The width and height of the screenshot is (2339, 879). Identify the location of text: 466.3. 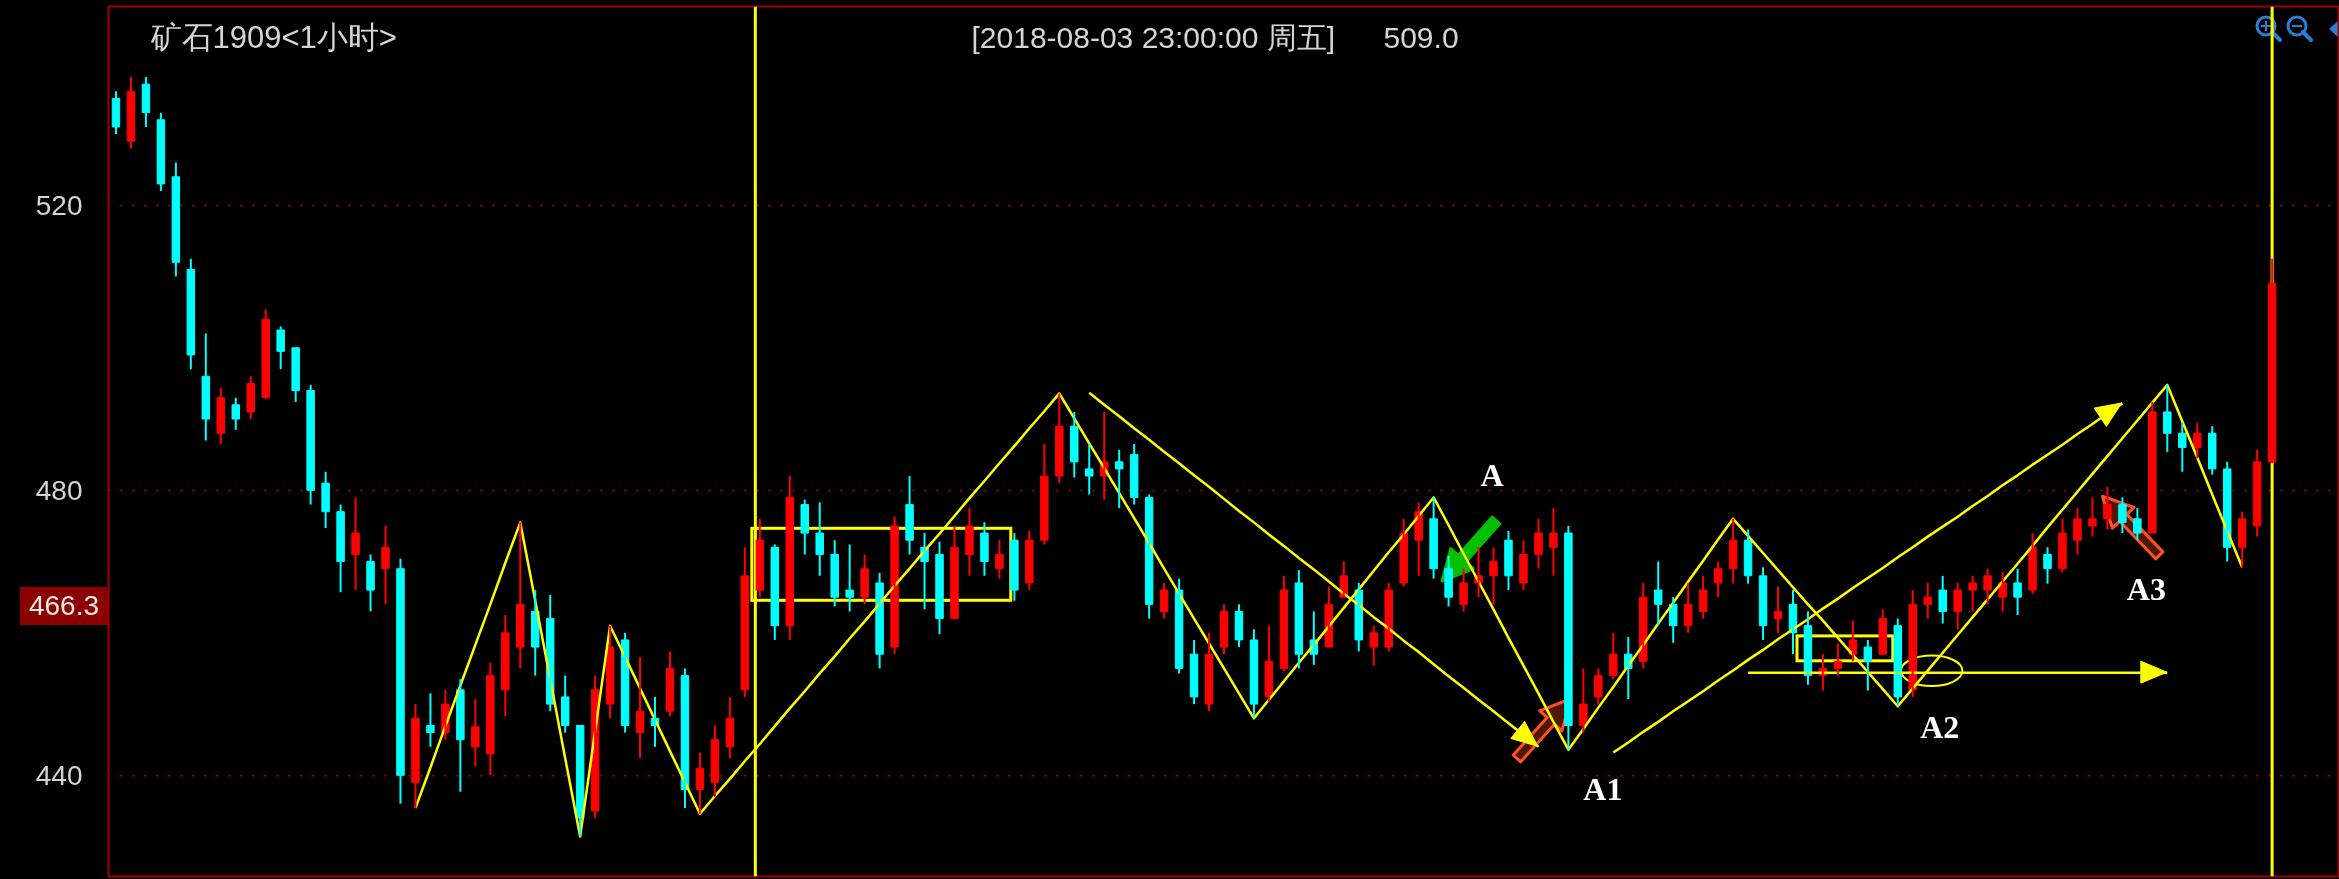
(64, 606).